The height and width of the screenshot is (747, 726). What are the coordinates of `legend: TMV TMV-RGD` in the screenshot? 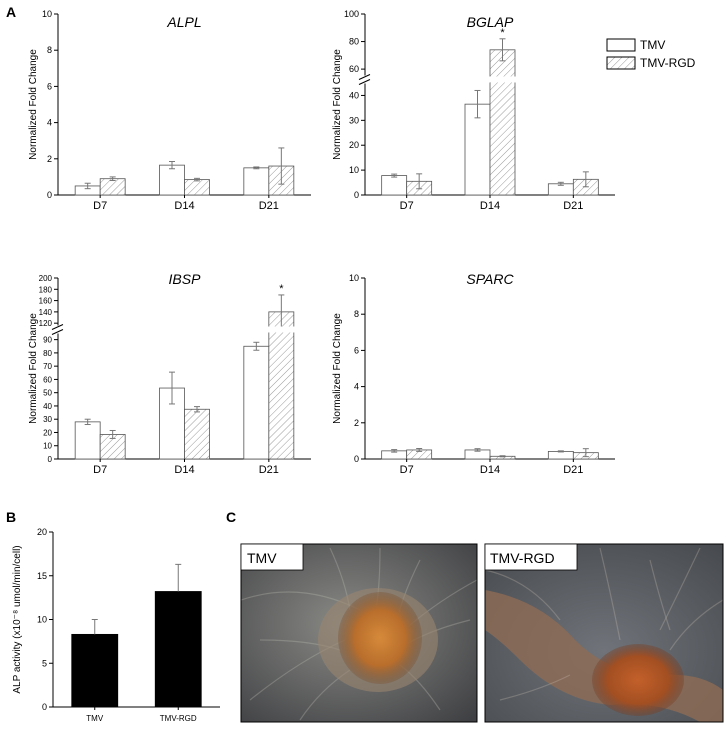 It's located at (651, 54).